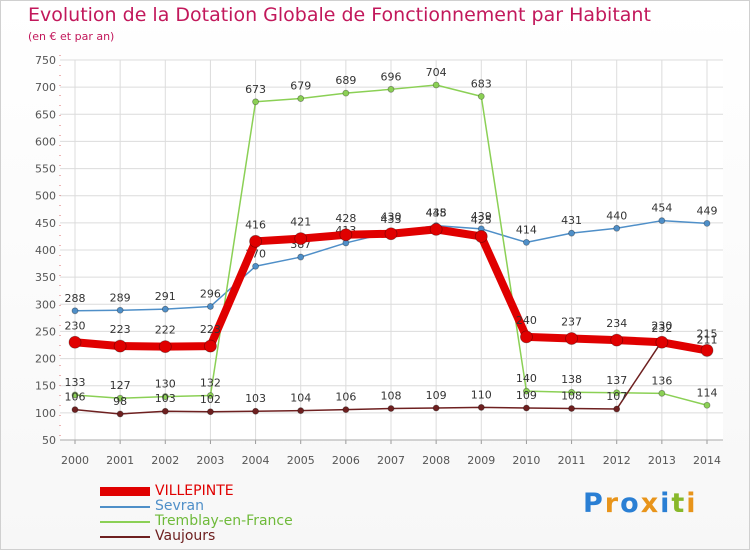  What do you see at coordinates (616, 380) in the screenshot?
I see `data-label-tremblay-en-france: 137` at bounding box center [616, 380].